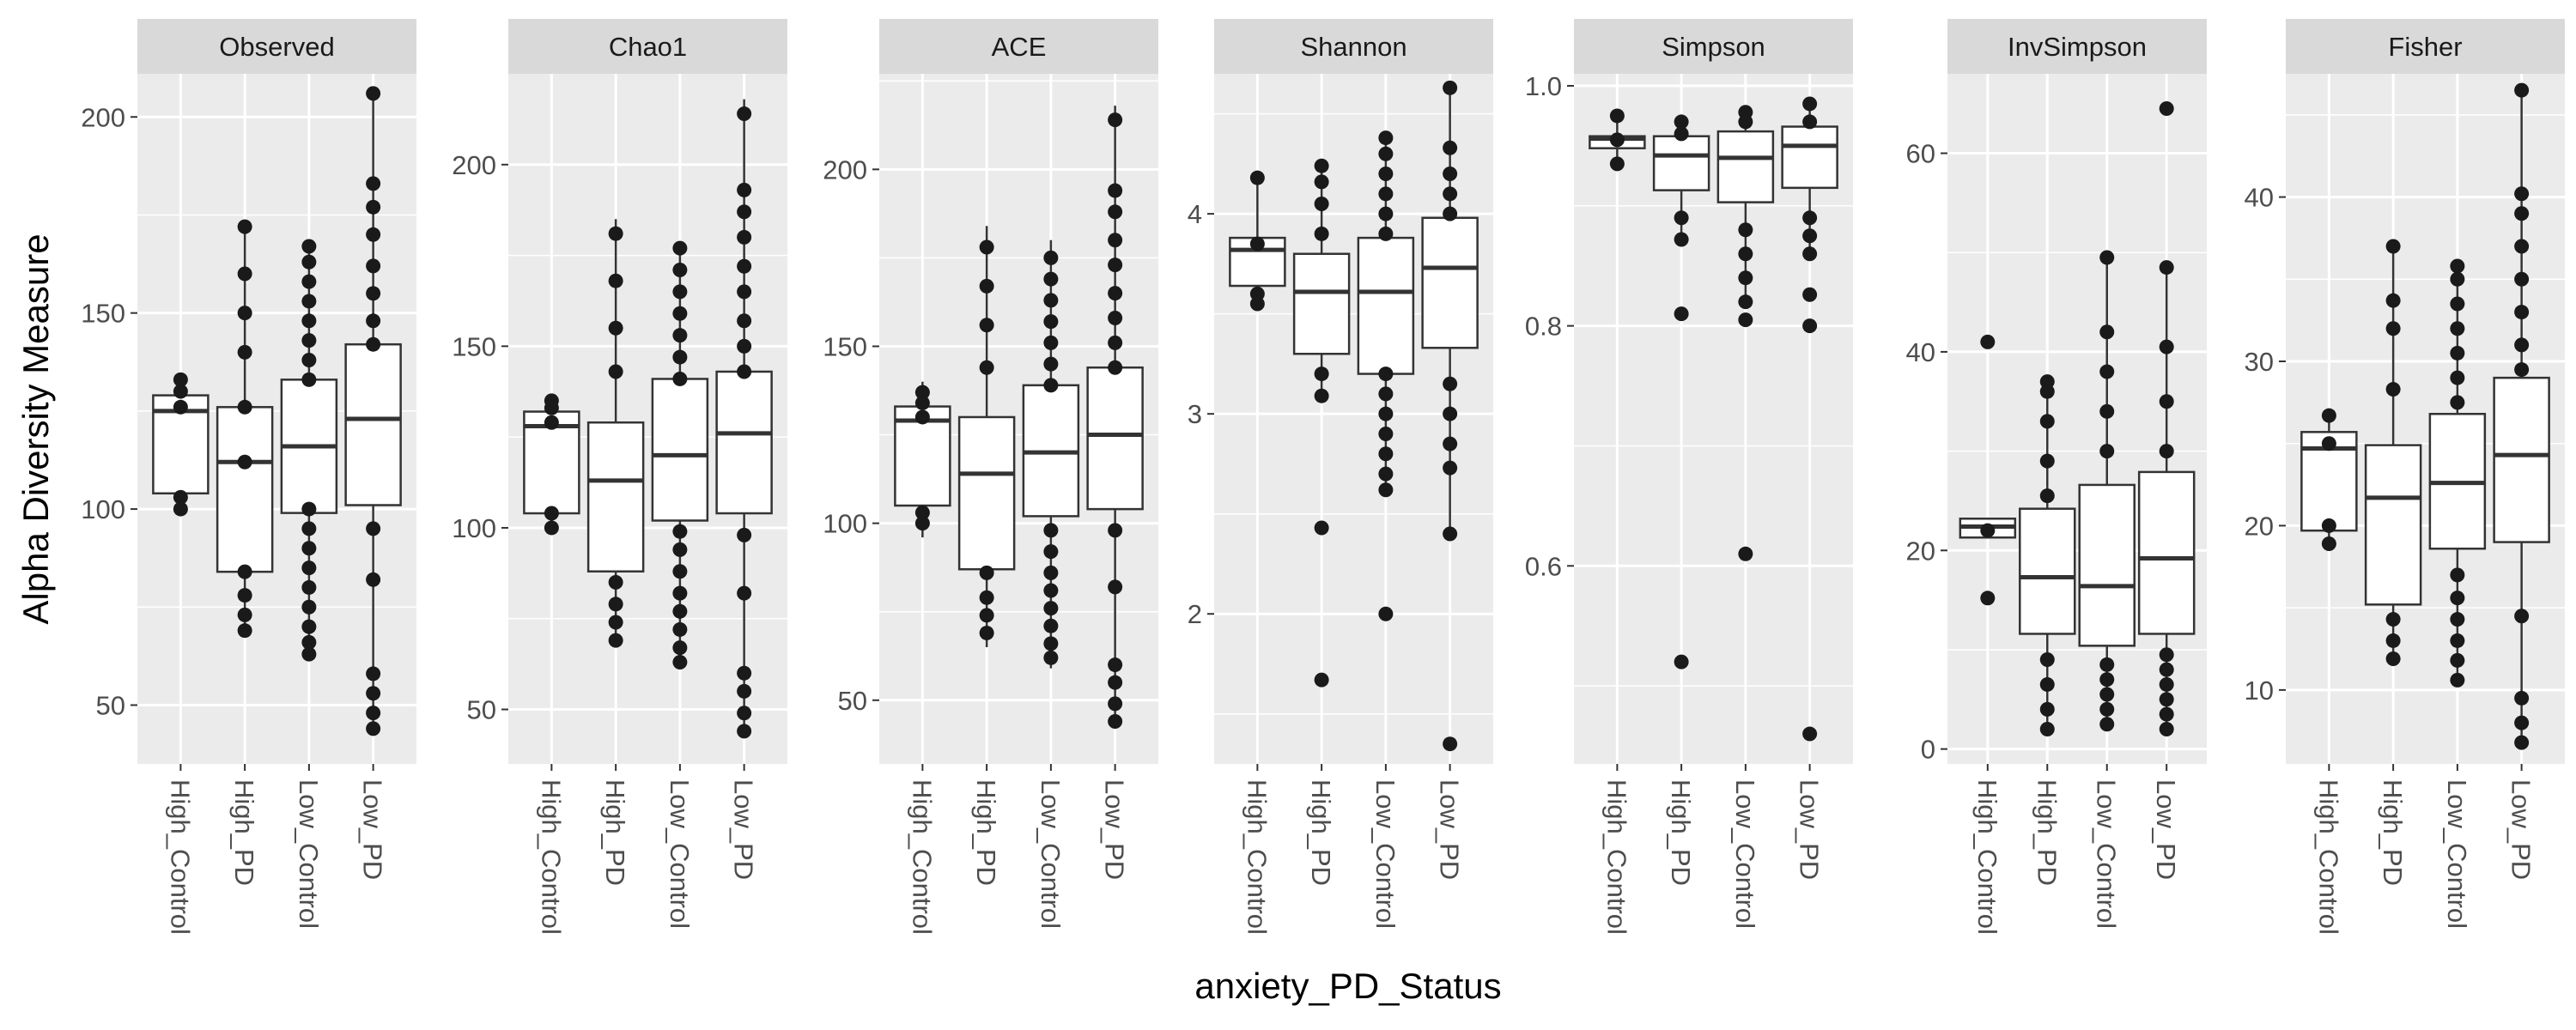 The image size is (2576, 1030). I want to click on strip-simpson, so click(1714, 46).